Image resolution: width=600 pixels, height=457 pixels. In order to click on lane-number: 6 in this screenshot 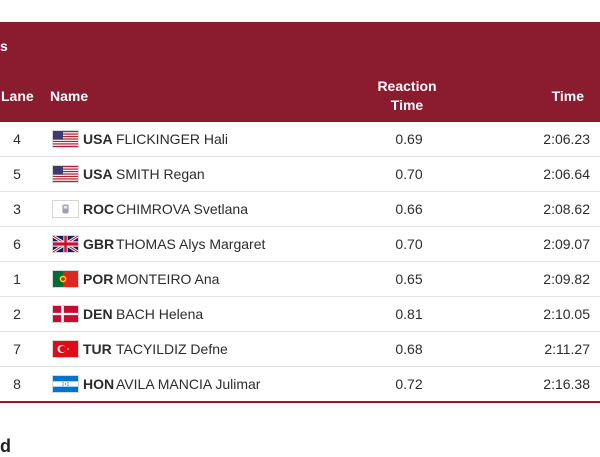, I will do `click(17, 244)`.